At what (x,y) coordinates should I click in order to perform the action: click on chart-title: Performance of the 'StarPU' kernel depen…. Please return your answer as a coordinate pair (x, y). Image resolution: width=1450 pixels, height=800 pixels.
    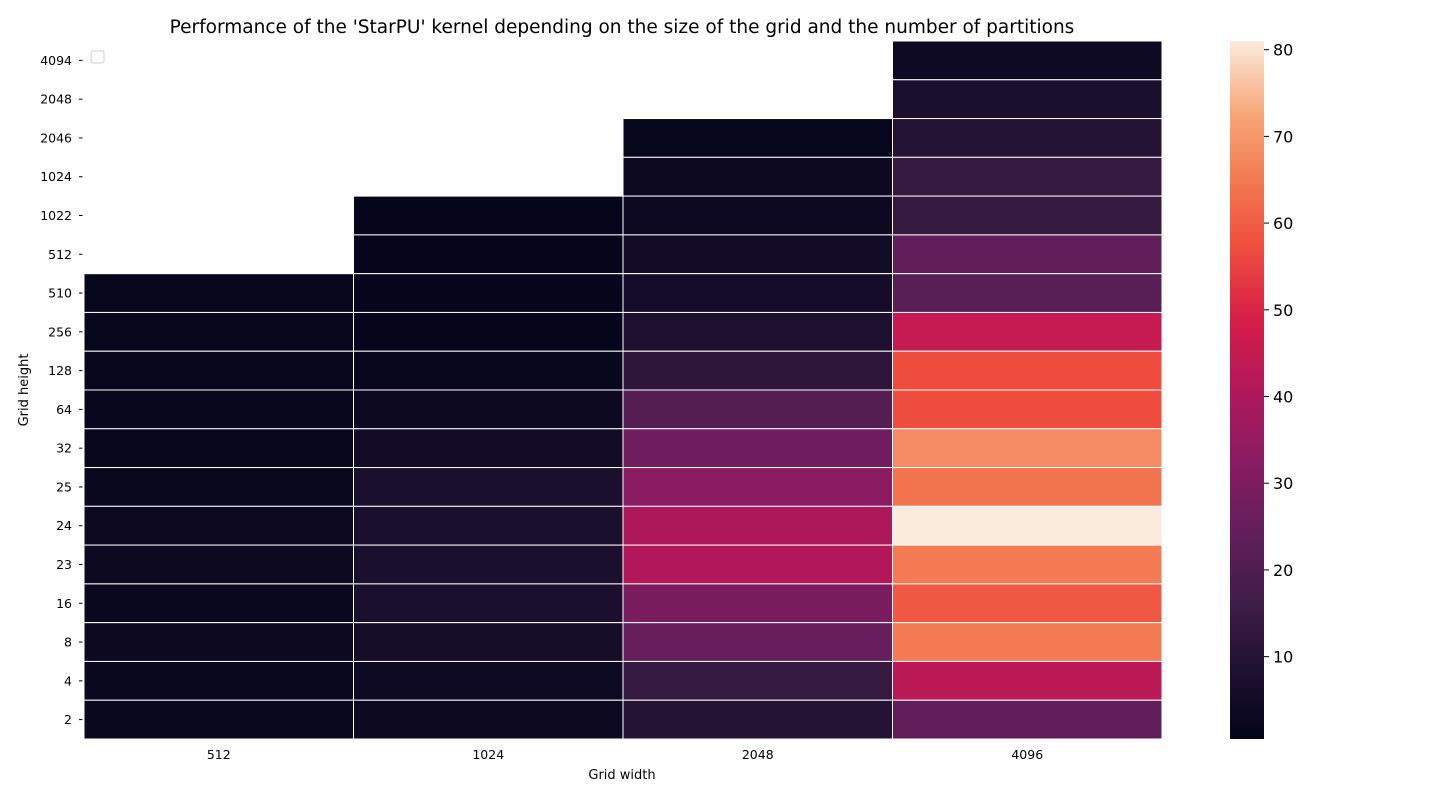
    Looking at the image, I should click on (622, 27).